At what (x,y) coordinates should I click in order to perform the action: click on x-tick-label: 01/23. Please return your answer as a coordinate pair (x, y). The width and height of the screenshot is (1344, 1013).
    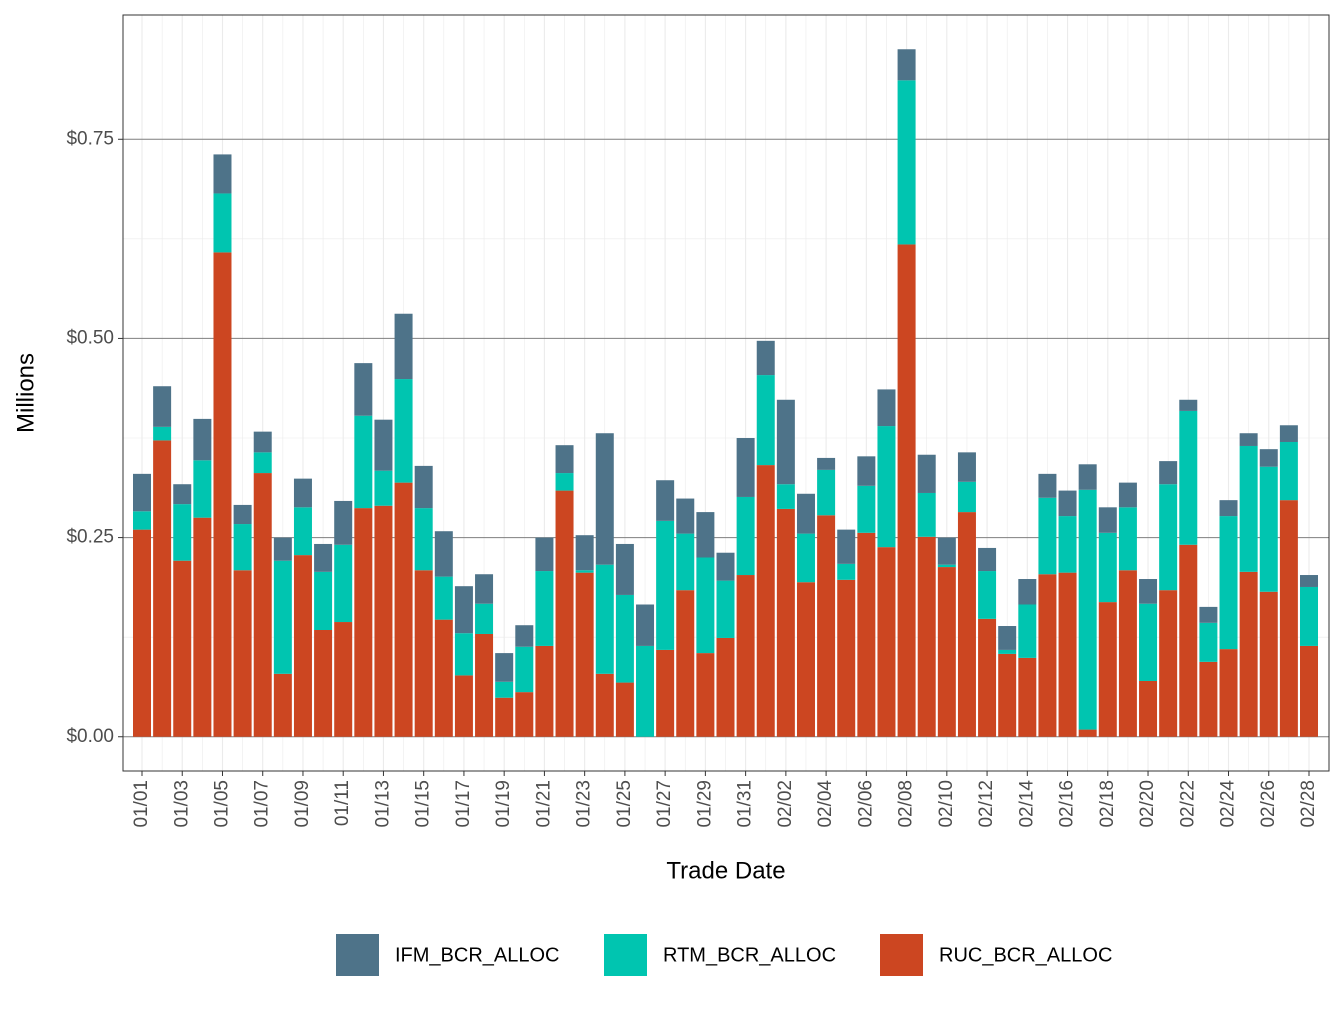
    Looking at the image, I should click on (584, 804).